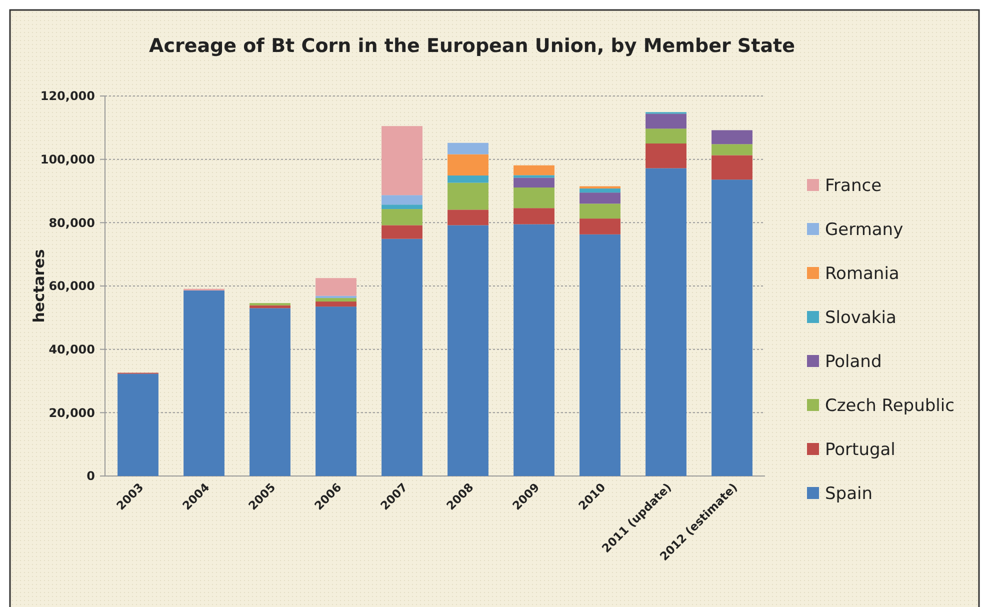 The image size is (989, 607). What do you see at coordinates (889, 406) in the screenshot?
I see `legend-label: Czech Republic` at bounding box center [889, 406].